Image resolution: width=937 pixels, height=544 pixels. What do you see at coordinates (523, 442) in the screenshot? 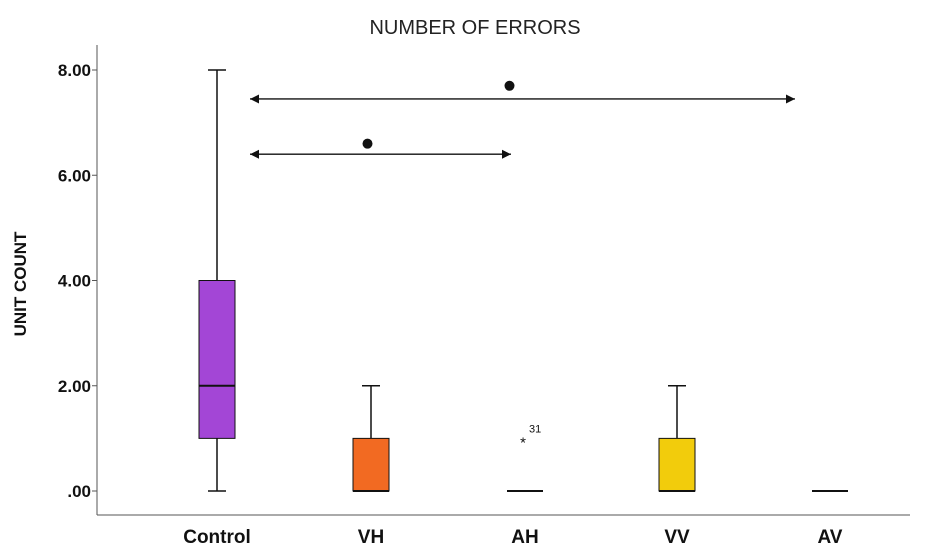
I see `outlier-marker: *` at bounding box center [523, 442].